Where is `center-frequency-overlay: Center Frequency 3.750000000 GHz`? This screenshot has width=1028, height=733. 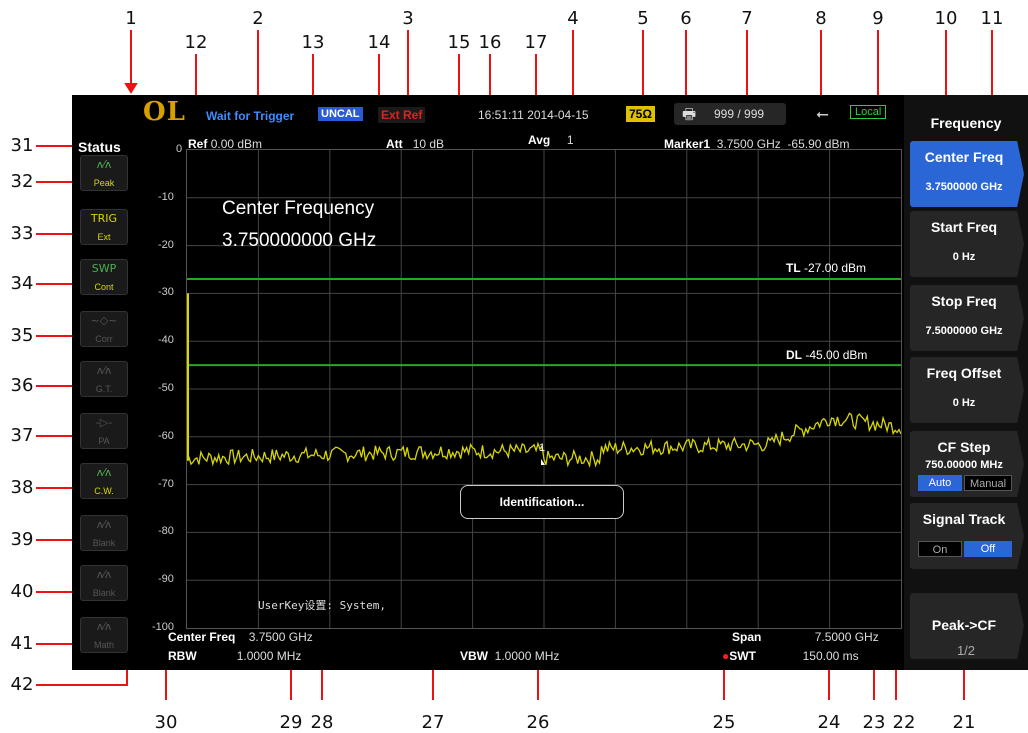
center-frequency-overlay: Center Frequency 3.750000000 GHz is located at coordinates (299, 225).